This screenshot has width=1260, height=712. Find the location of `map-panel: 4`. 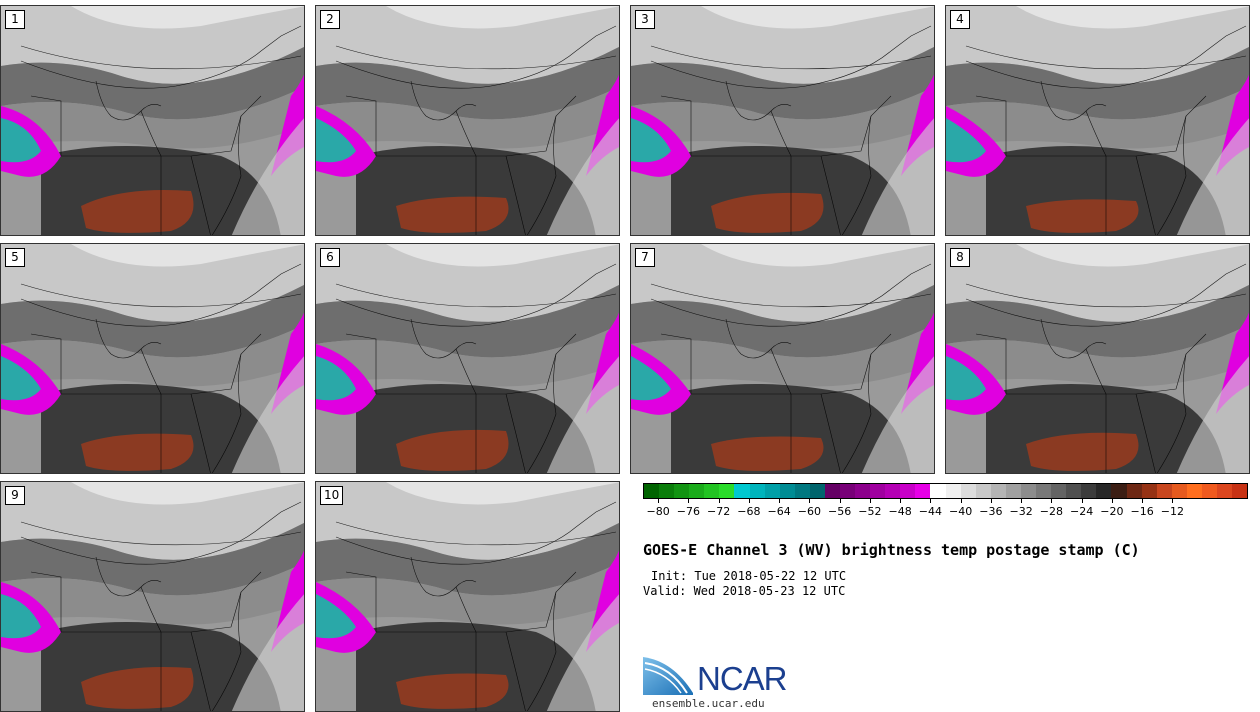

map-panel: 4 is located at coordinates (1097, 120).